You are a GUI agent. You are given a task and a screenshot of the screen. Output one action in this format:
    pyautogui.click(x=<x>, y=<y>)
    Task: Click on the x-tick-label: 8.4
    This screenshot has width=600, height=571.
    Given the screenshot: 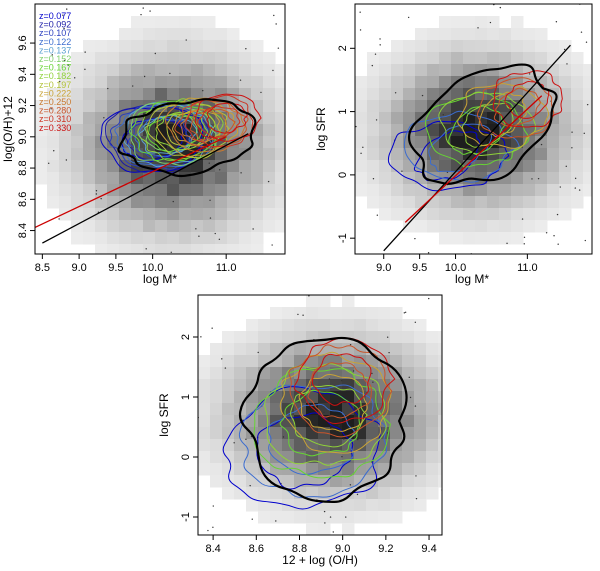 What is the action you would take?
    pyautogui.click(x=212, y=549)
    